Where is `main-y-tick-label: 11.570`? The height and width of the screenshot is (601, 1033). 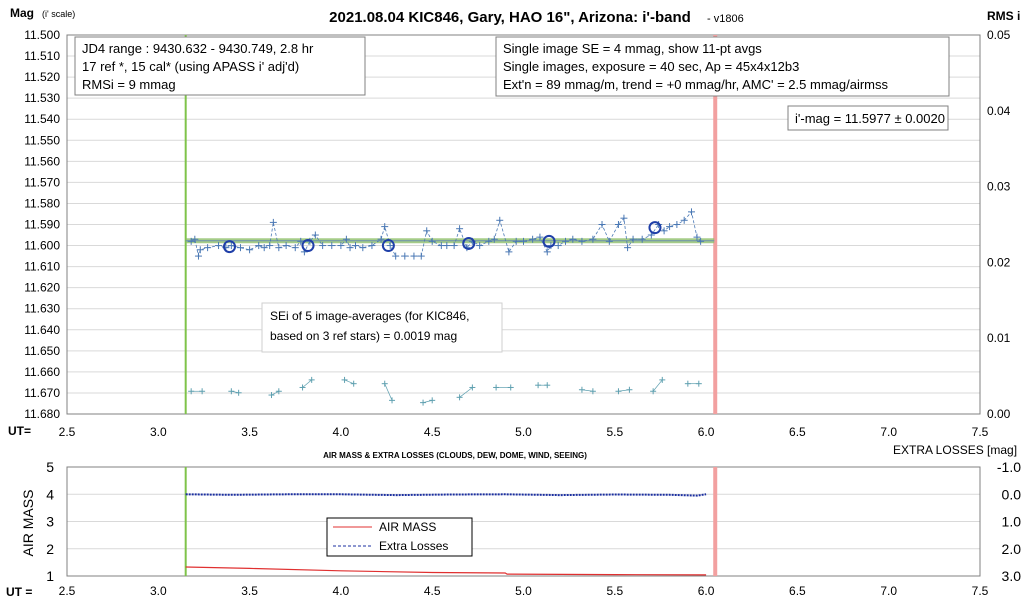 main-y-tick-label: 11.570 is located at coordinates (42, 182).